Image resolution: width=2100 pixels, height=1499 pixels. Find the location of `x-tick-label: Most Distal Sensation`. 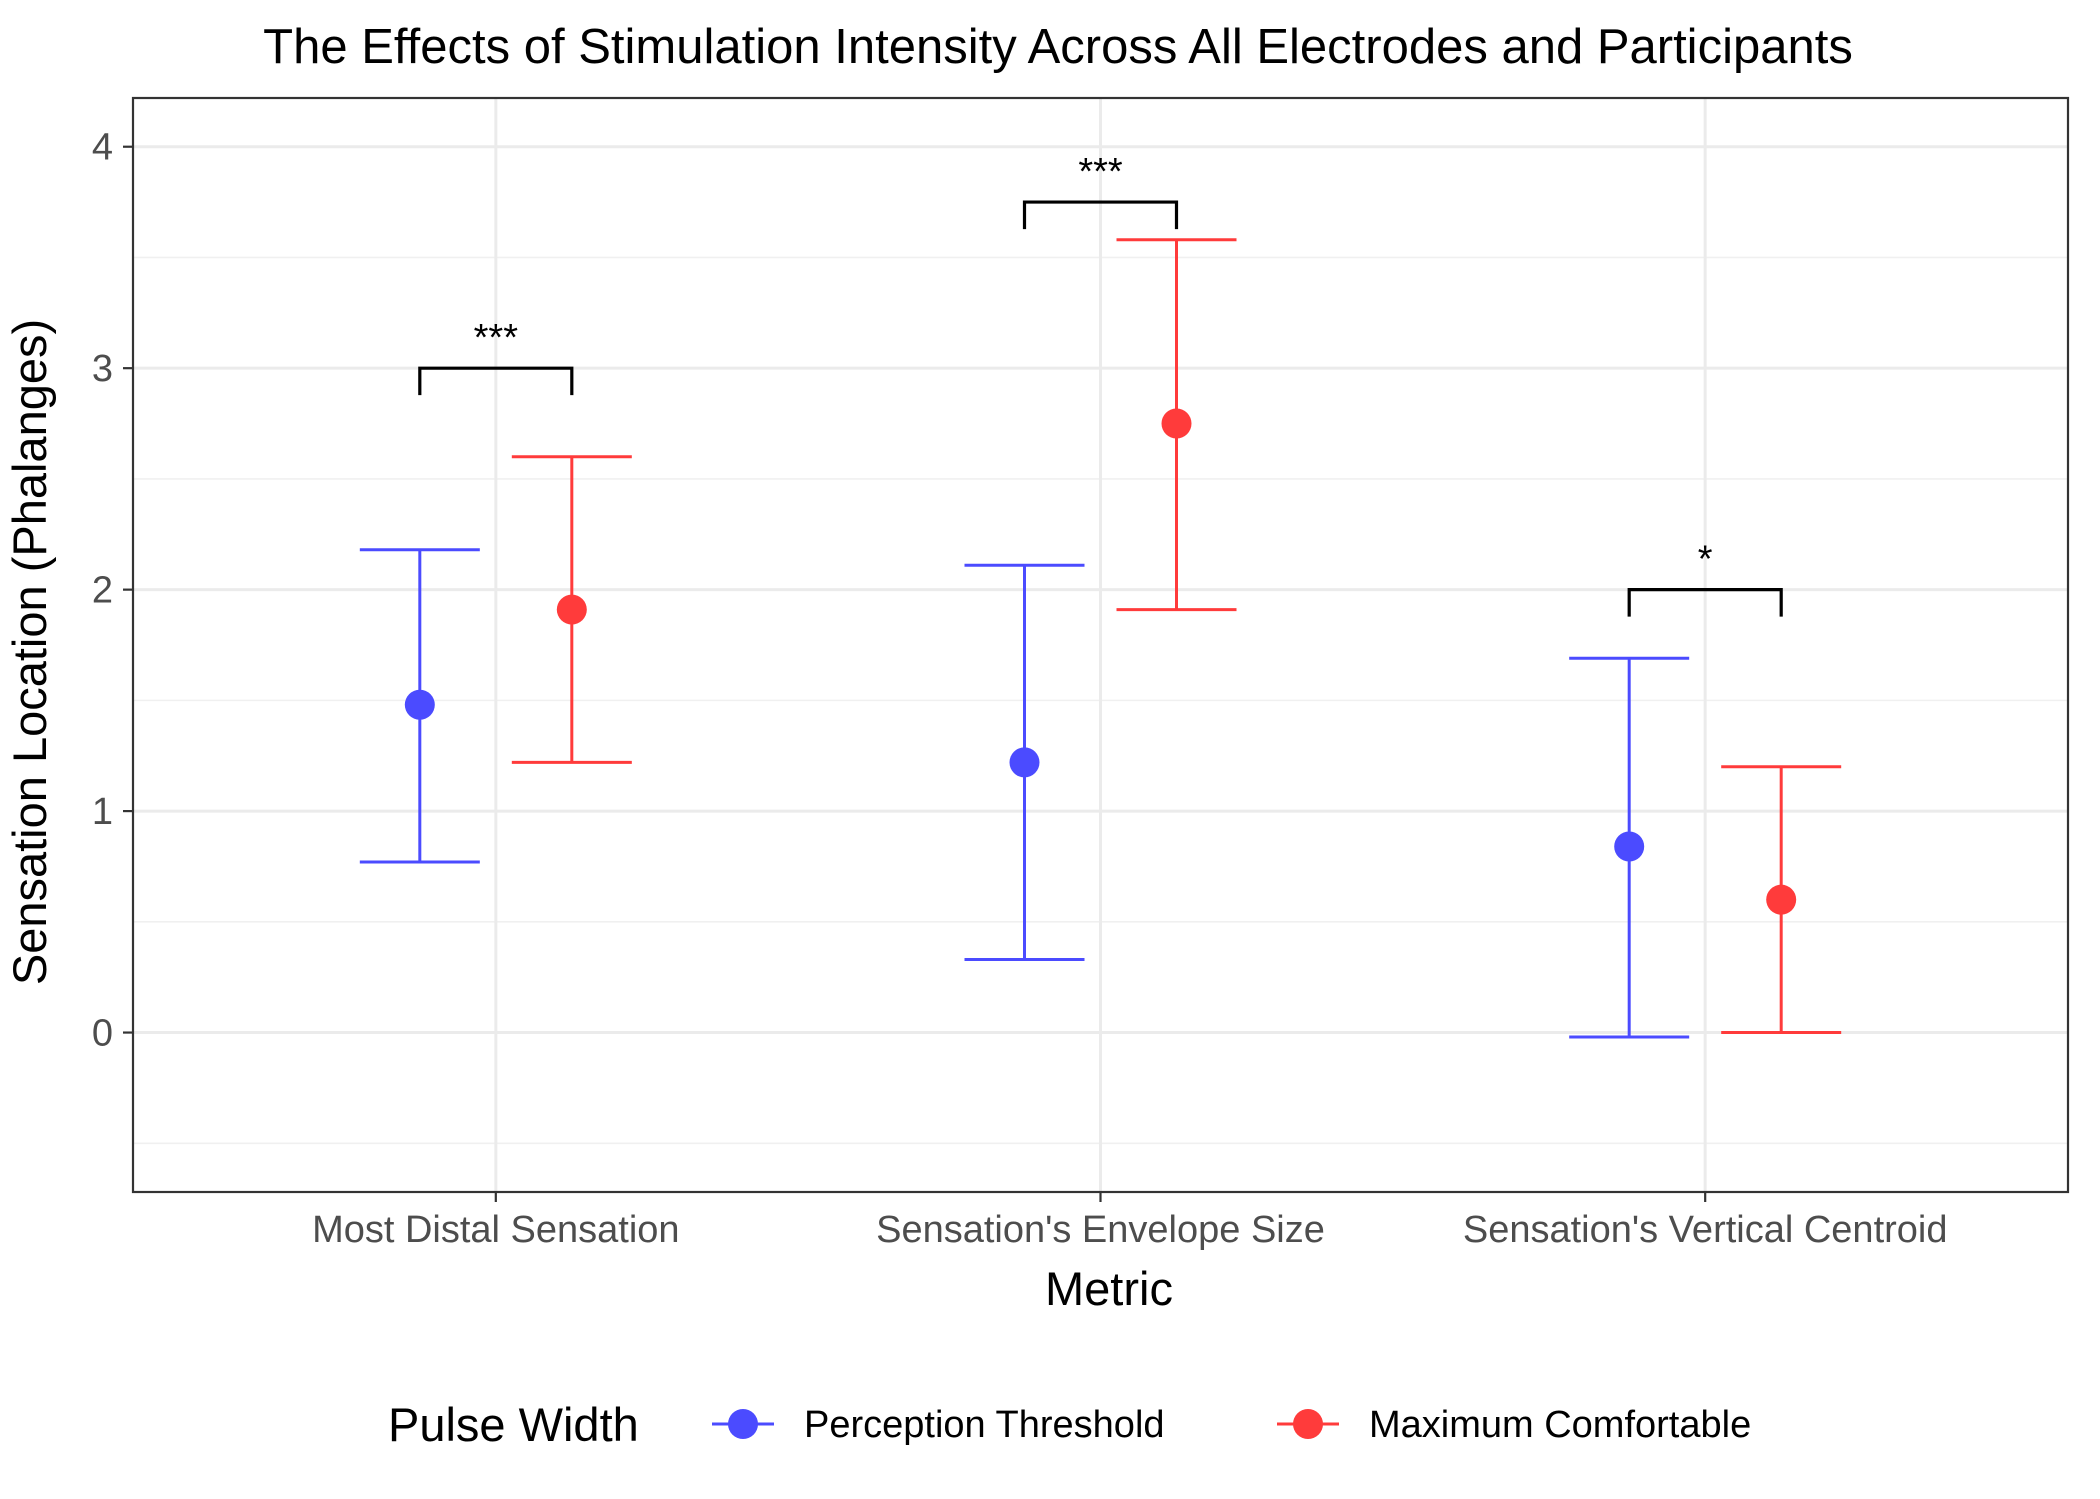

x-tick-label: Most Distal Sensation is located at coordinates (496, 1230).